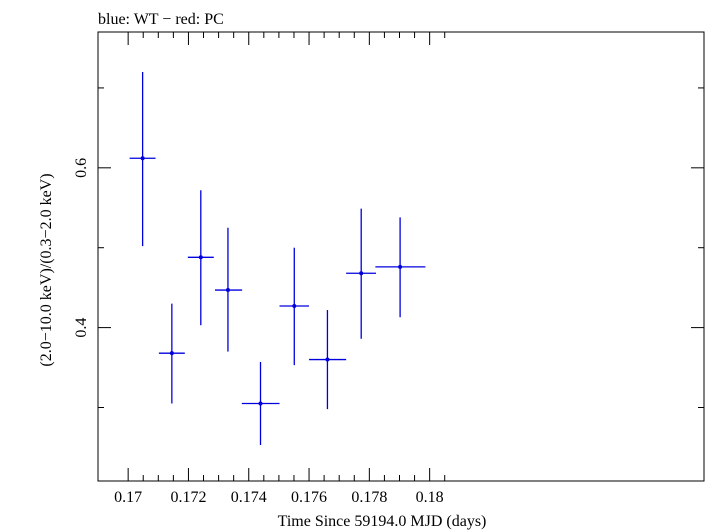  What do you see at coordinates (382, 521) in the screenshot?
I see `x-axis-label: Time Since 59194.0 MJD (days)` at bounding box center [382, 521].